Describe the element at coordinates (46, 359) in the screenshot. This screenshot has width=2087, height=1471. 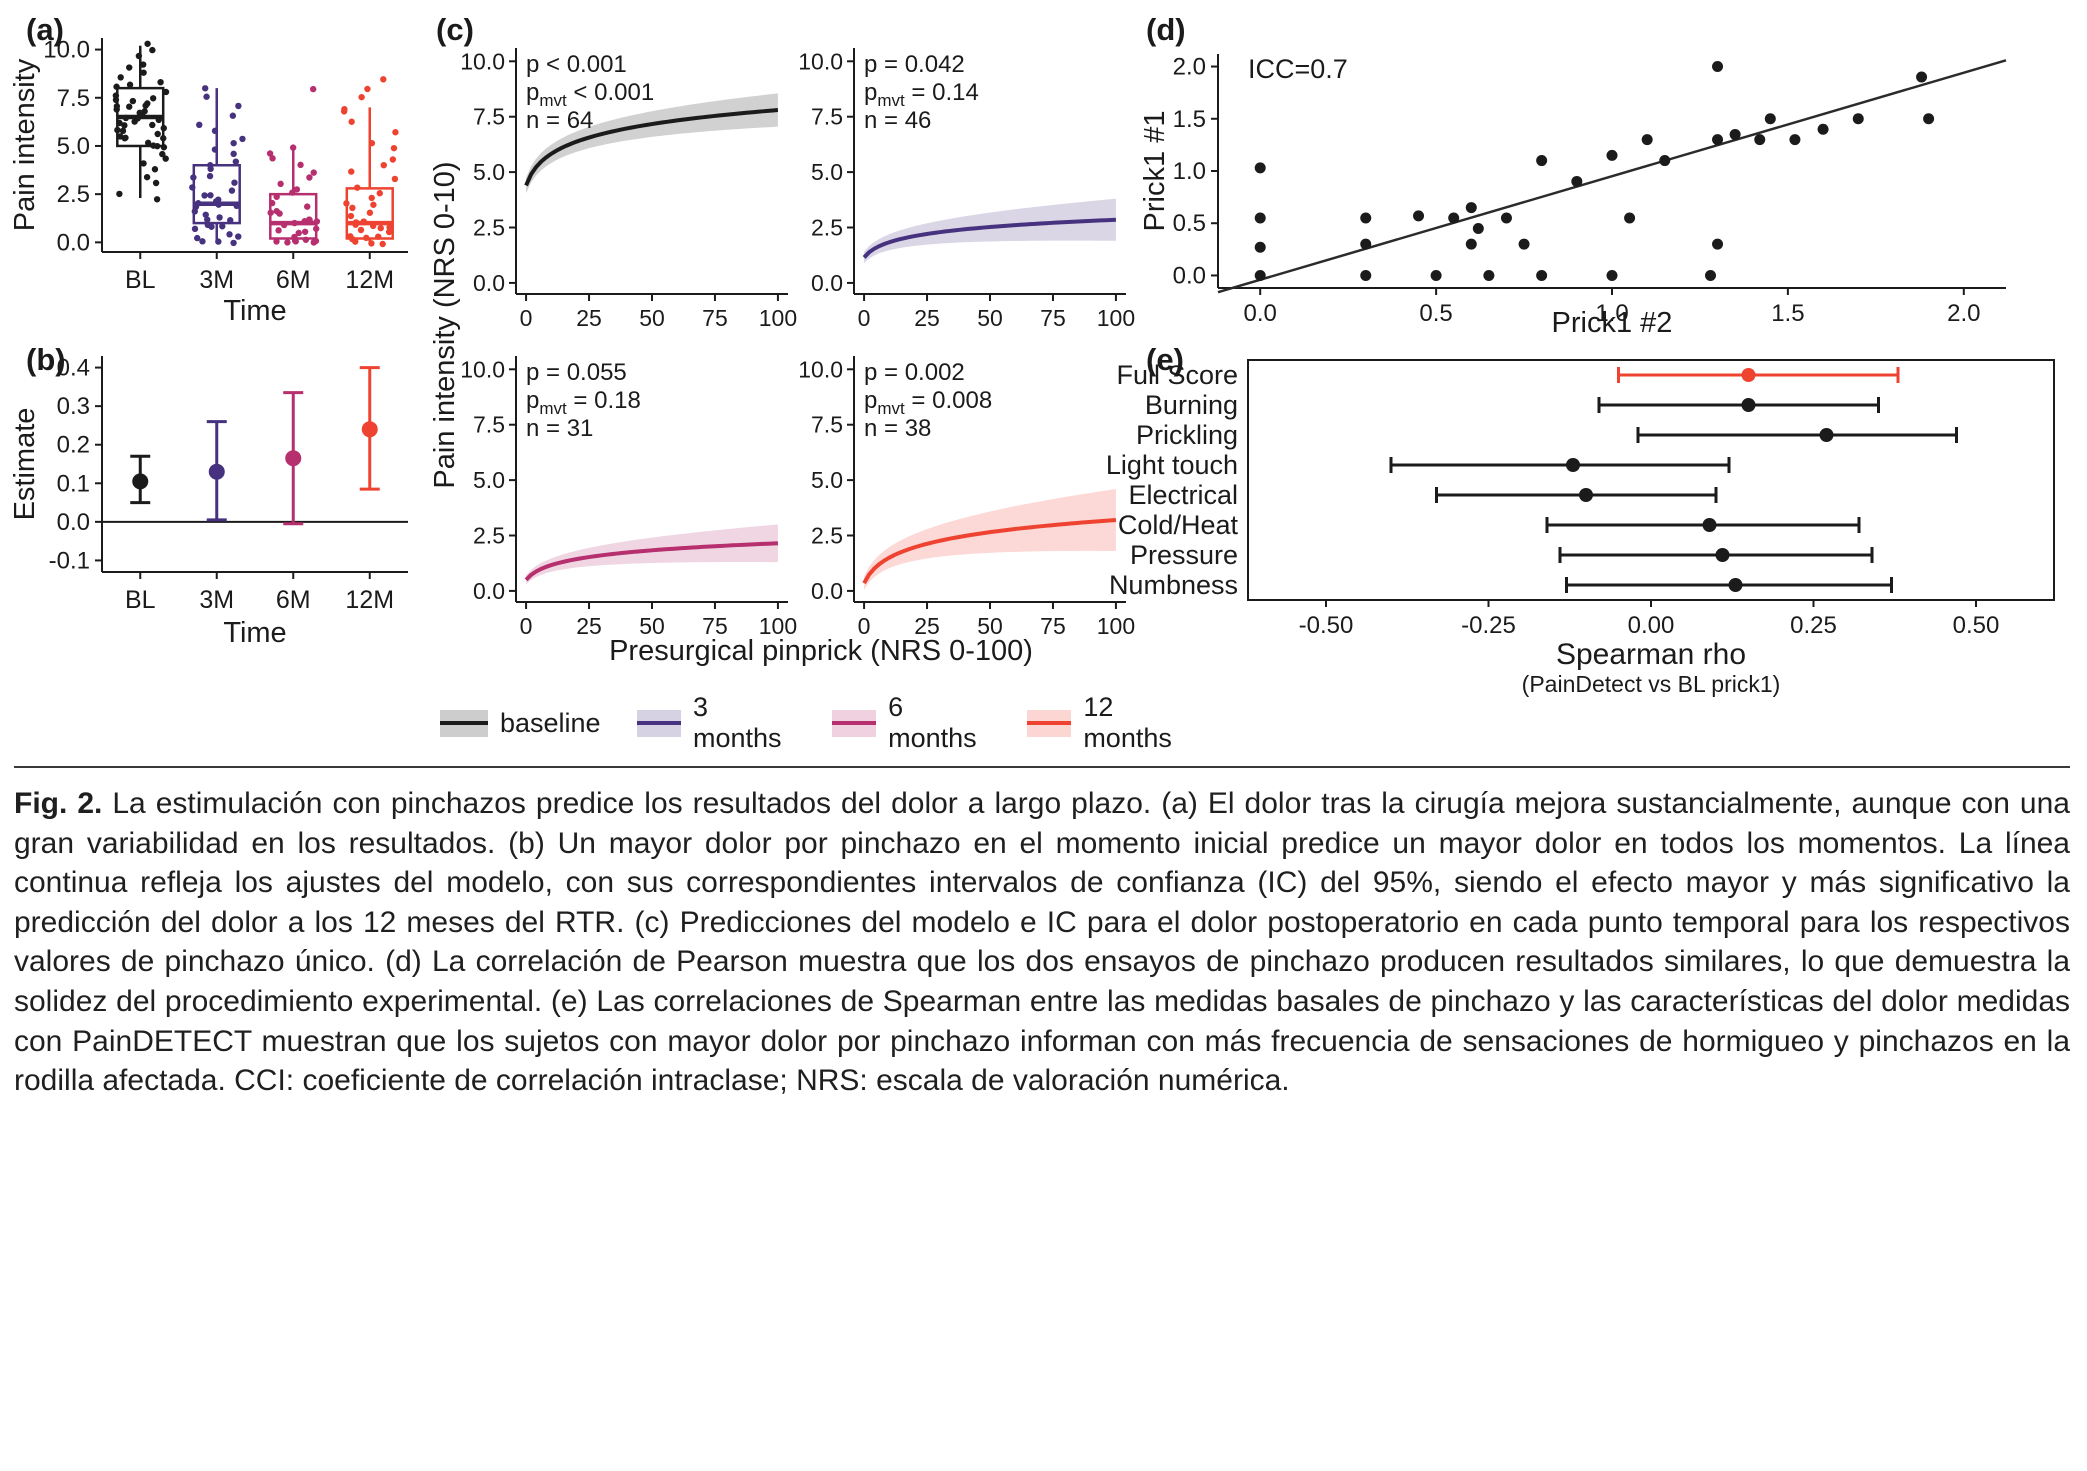
I see `panel-label-b: (b)` at that location.